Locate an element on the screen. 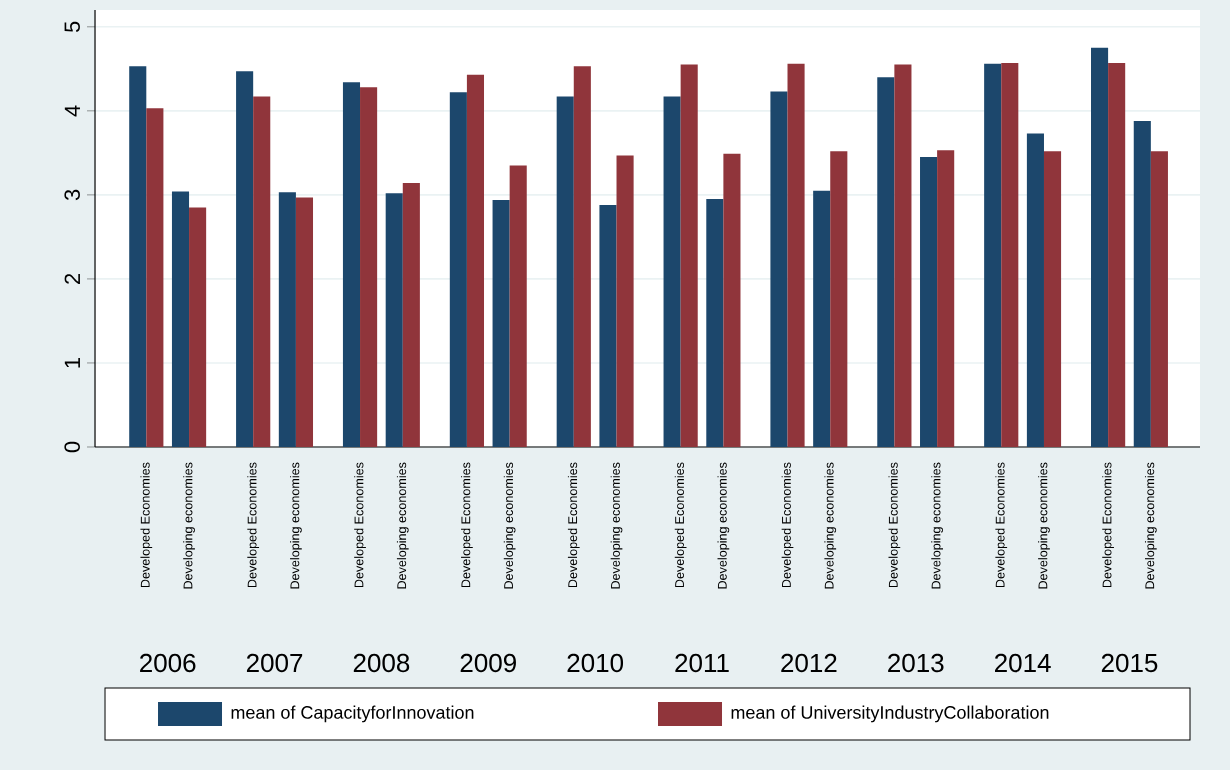  y-tick-label: 1 is located at coordinates (72, 362).